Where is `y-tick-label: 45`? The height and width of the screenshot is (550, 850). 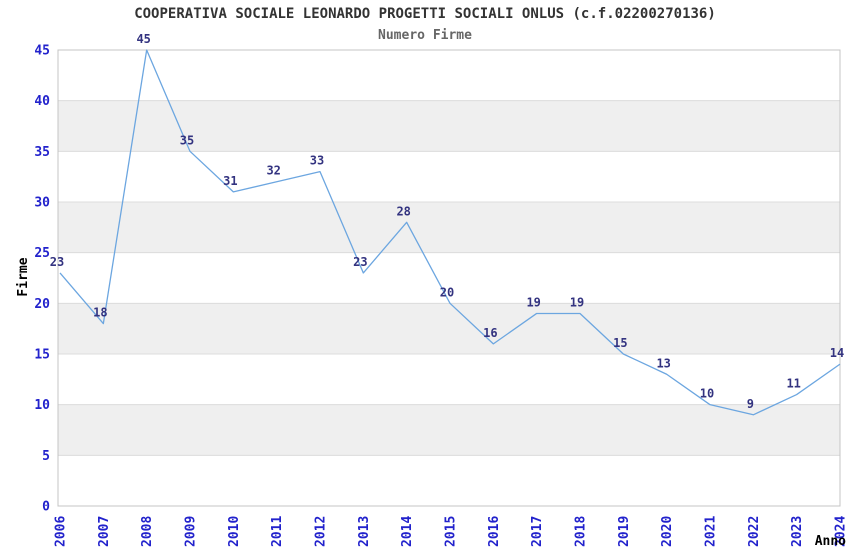 y-tick-label: 45 is located at coordinates (42, 51).